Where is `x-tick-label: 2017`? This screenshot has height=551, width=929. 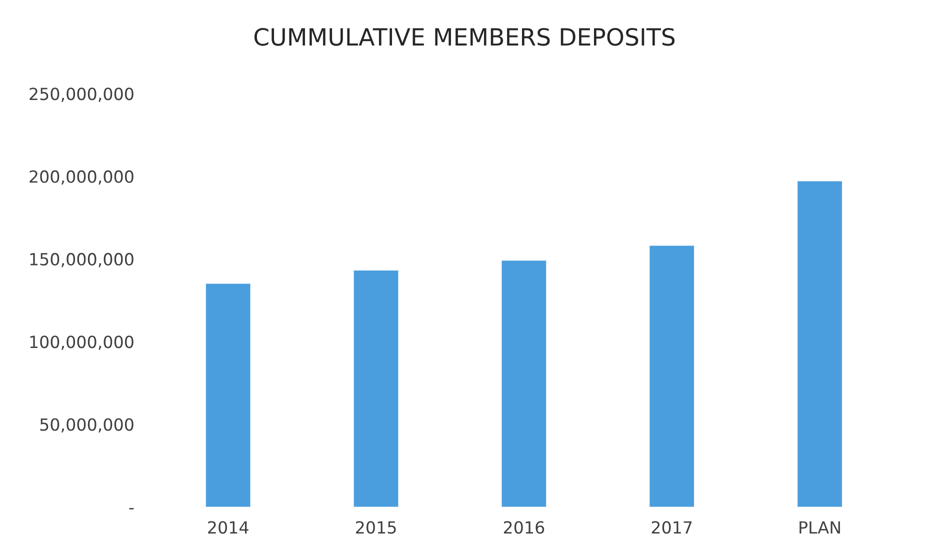 x-tick-label: 2017 is located at coordinates (672, 527).